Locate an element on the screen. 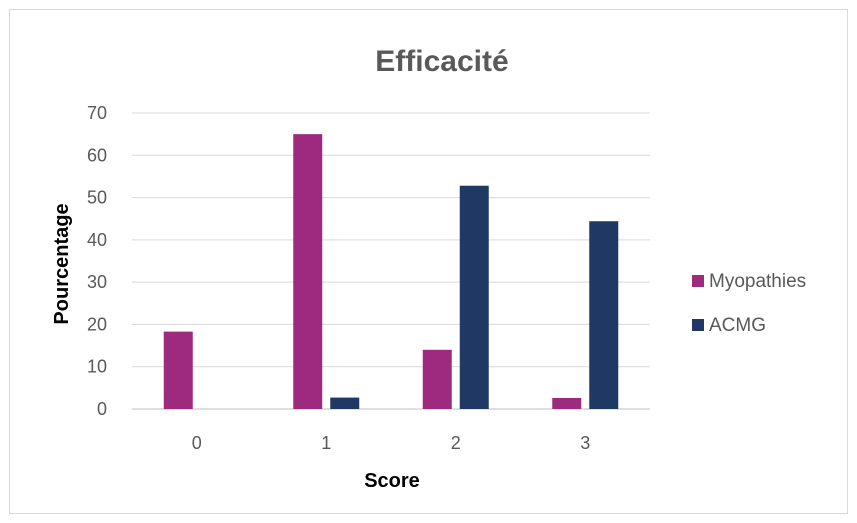 This screenshot has height=523, width=857. chart-title: Efficacité is located at coordinates (441, 61).